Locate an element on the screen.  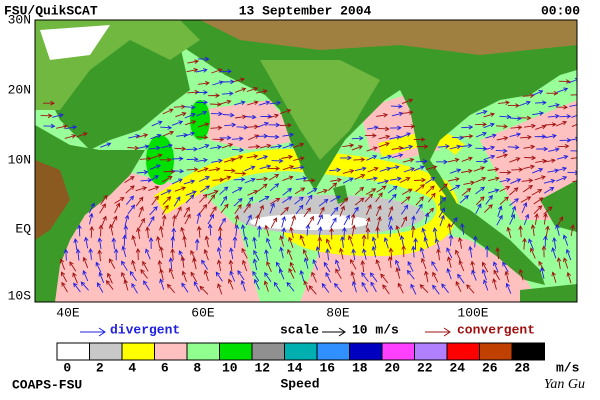
lat-label: 30N is located at coordinates (19, 19).